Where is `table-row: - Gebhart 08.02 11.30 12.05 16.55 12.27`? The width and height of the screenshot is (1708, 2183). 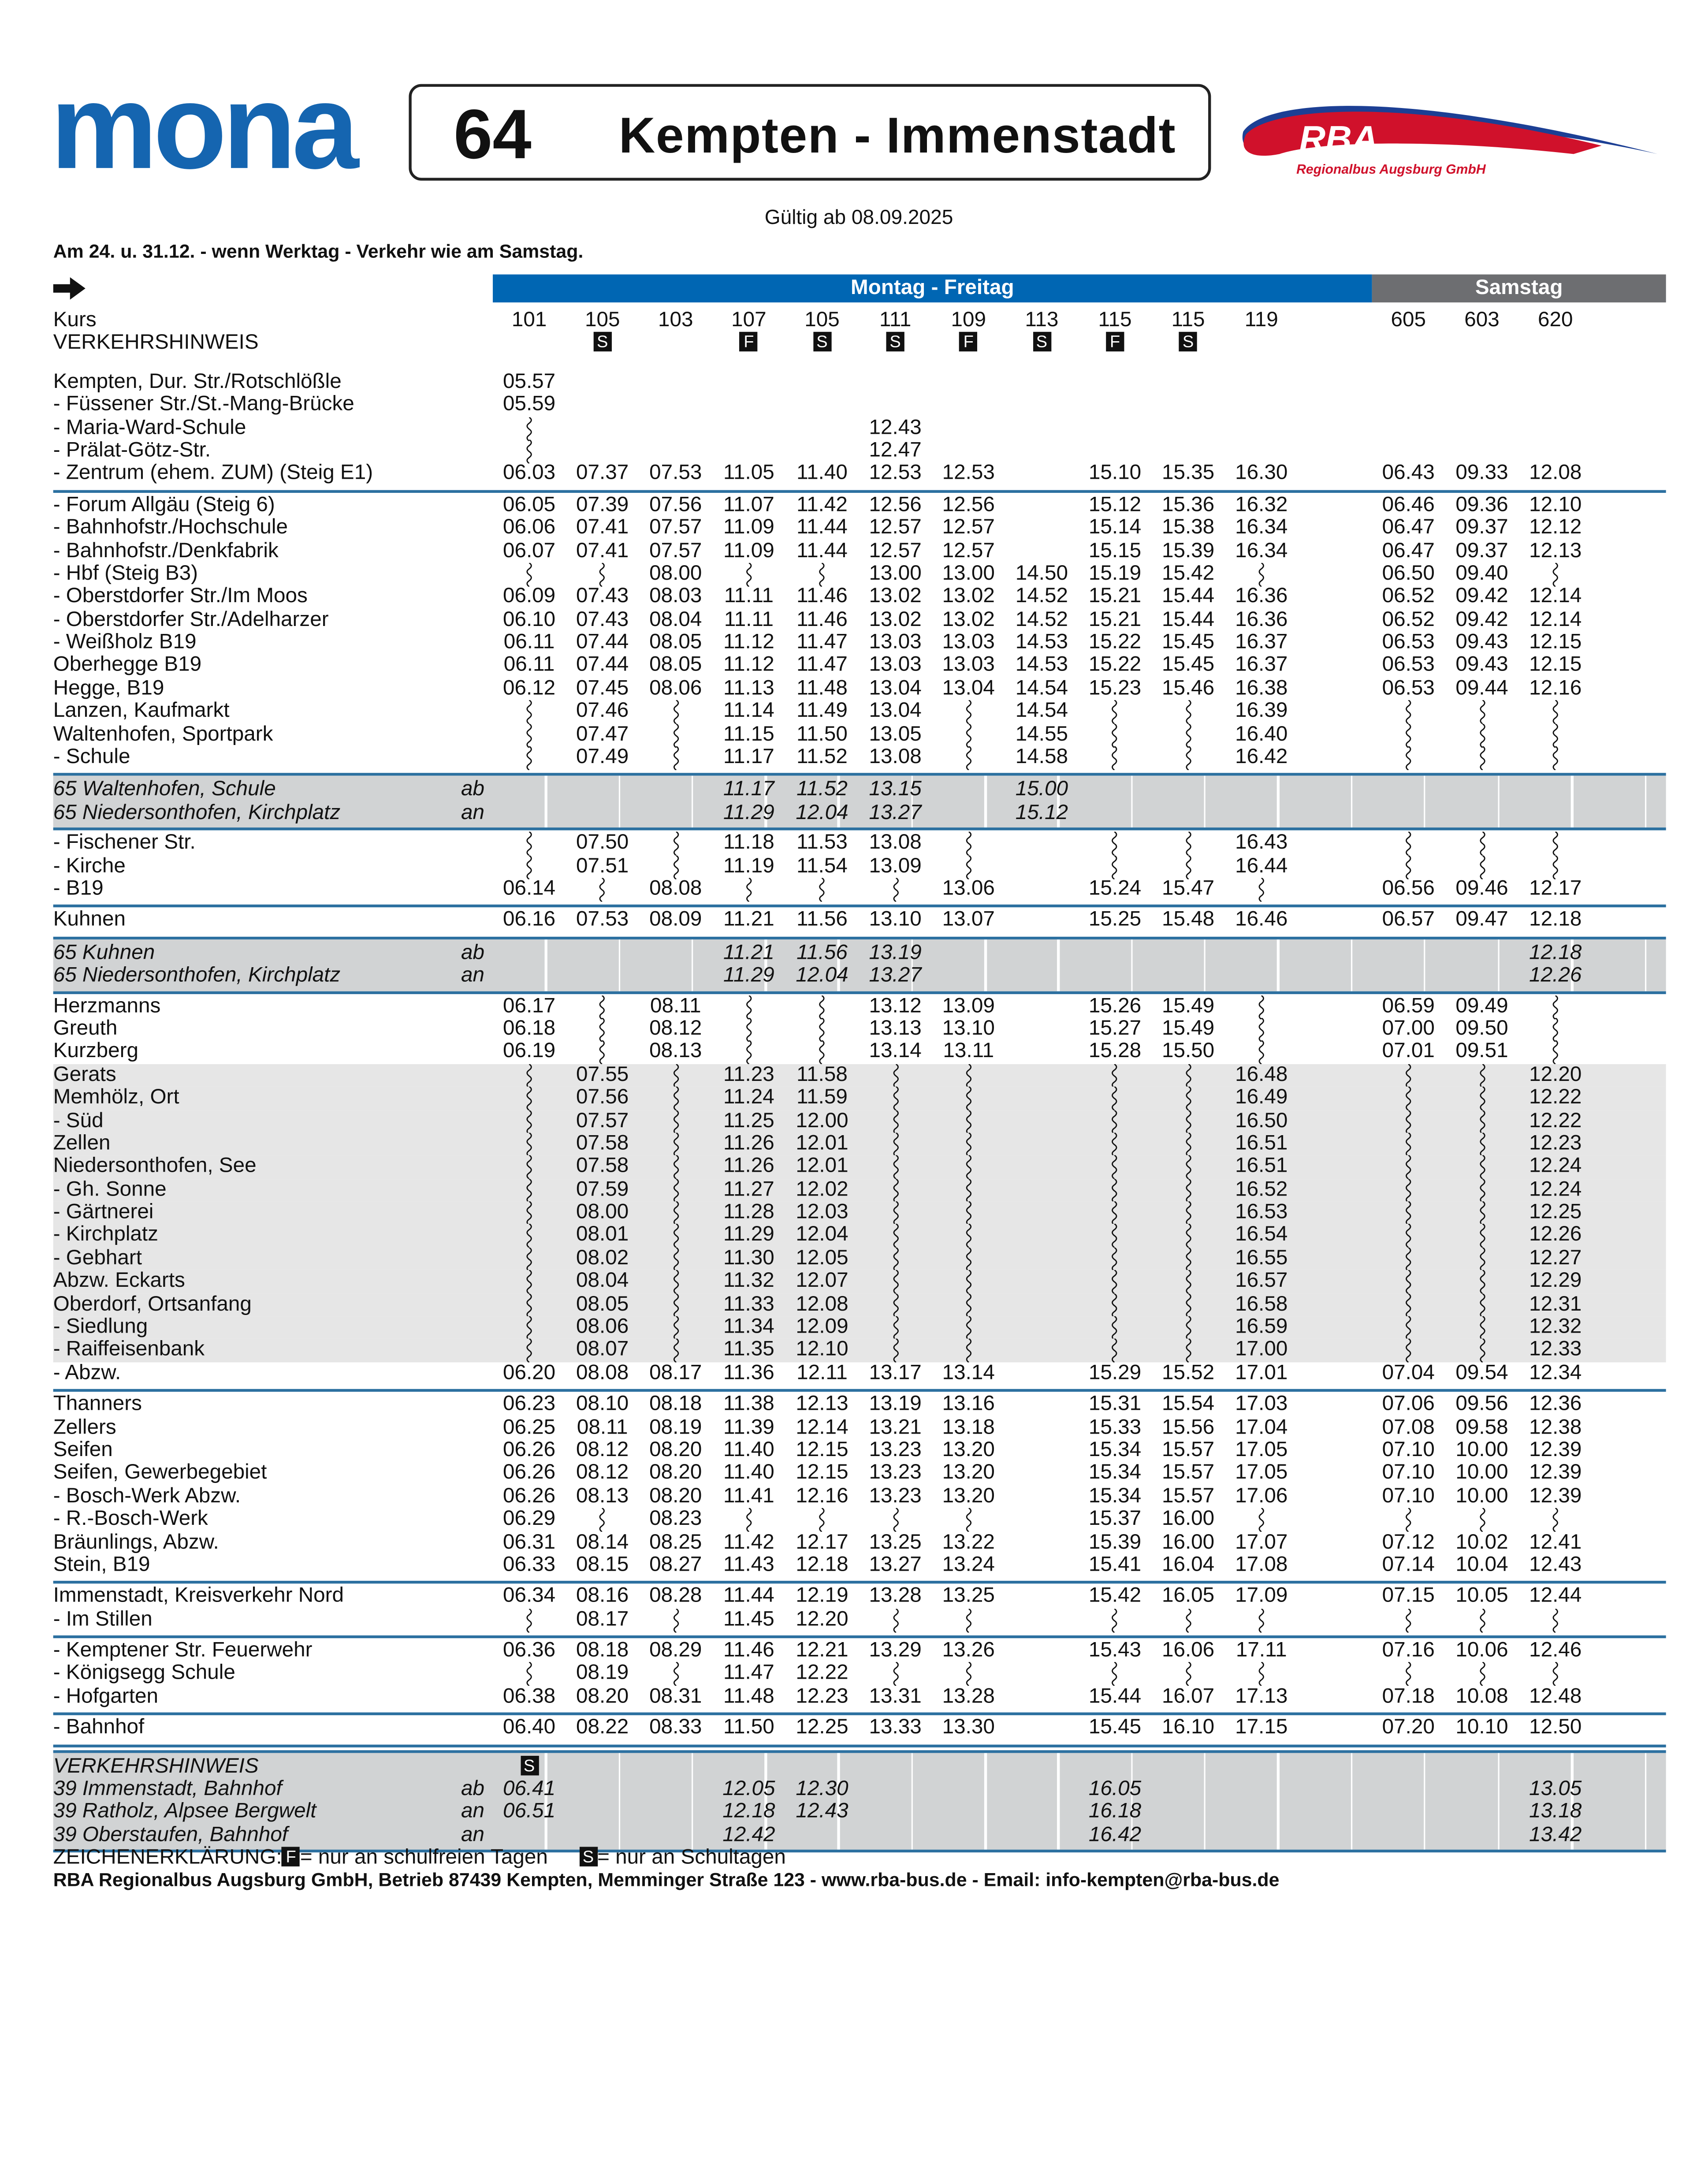 table-row: - Gebhart 08.02 11.30 12.05 16.55 12.27 is located at coordinates (854, 1258).